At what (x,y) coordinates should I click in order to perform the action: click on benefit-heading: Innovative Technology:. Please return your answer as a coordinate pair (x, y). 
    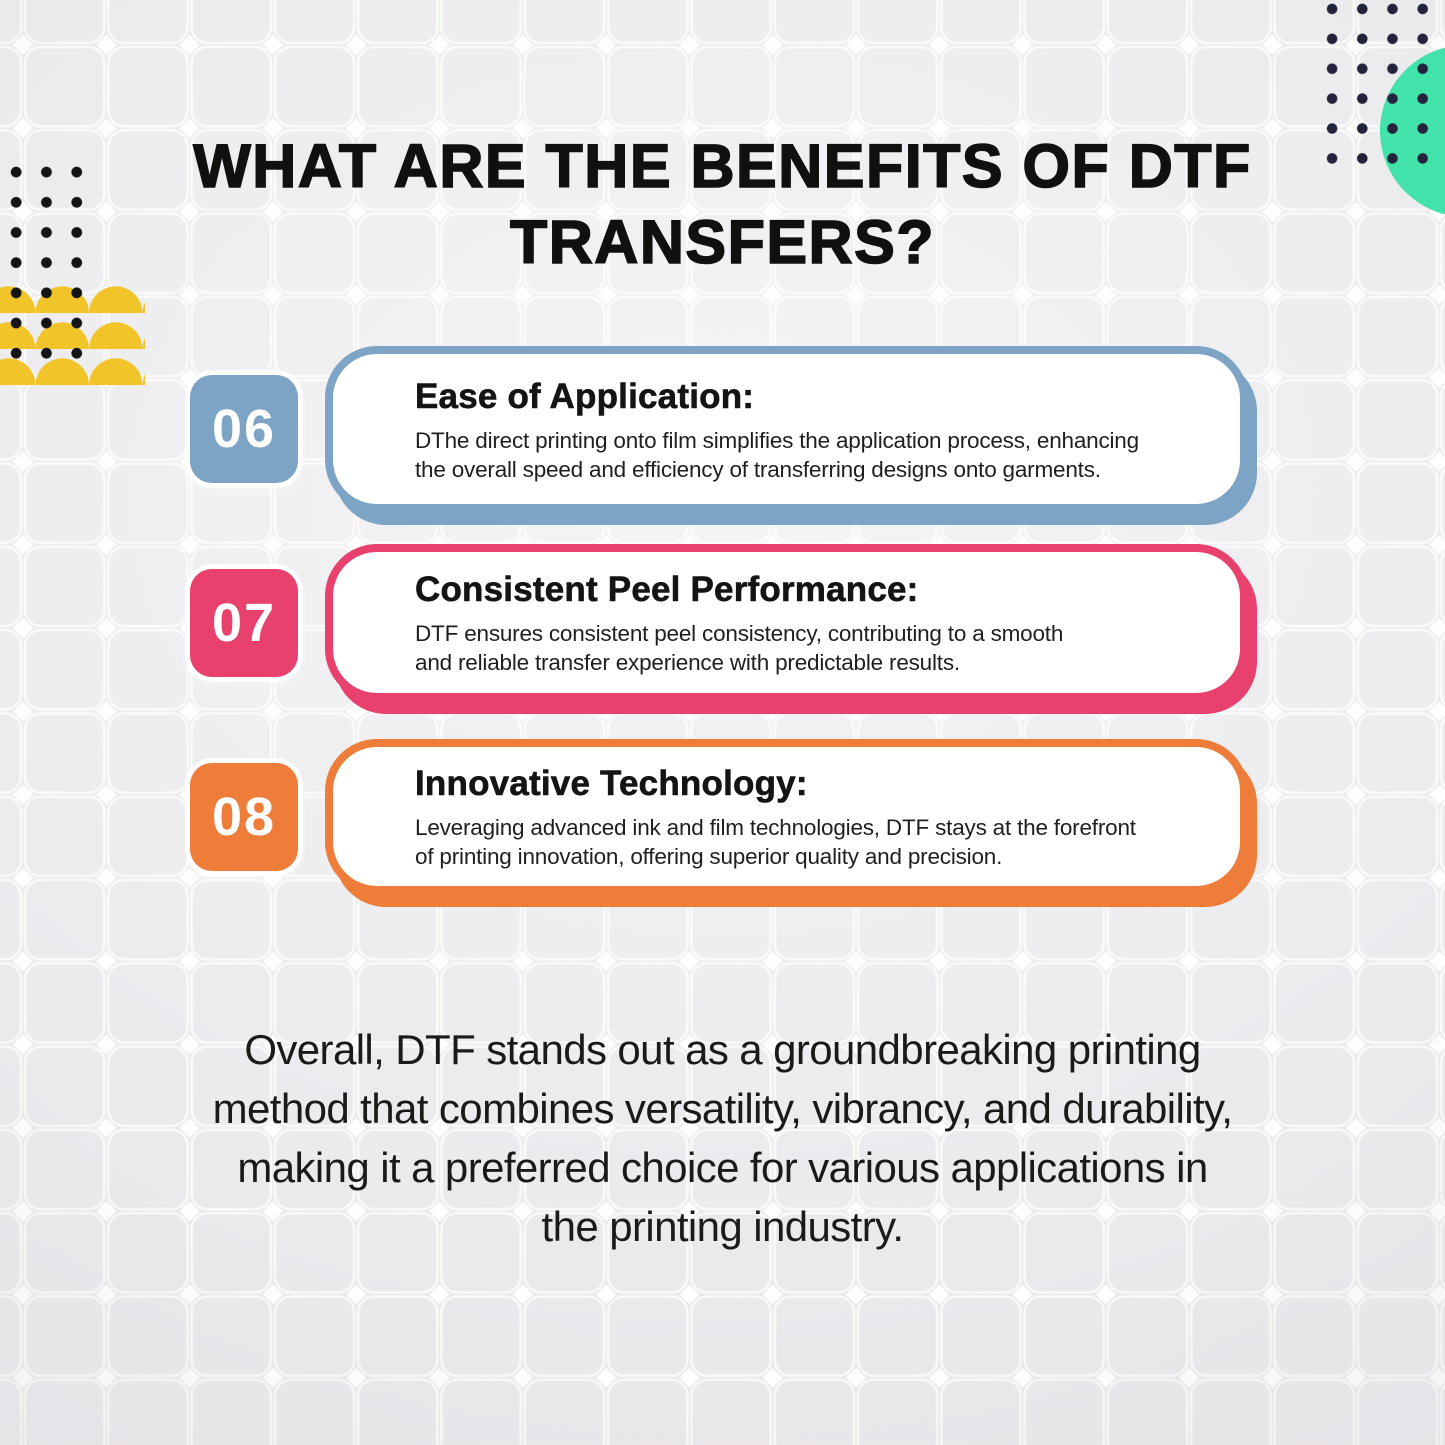
    Looking at the image, I should click on (611, 784).